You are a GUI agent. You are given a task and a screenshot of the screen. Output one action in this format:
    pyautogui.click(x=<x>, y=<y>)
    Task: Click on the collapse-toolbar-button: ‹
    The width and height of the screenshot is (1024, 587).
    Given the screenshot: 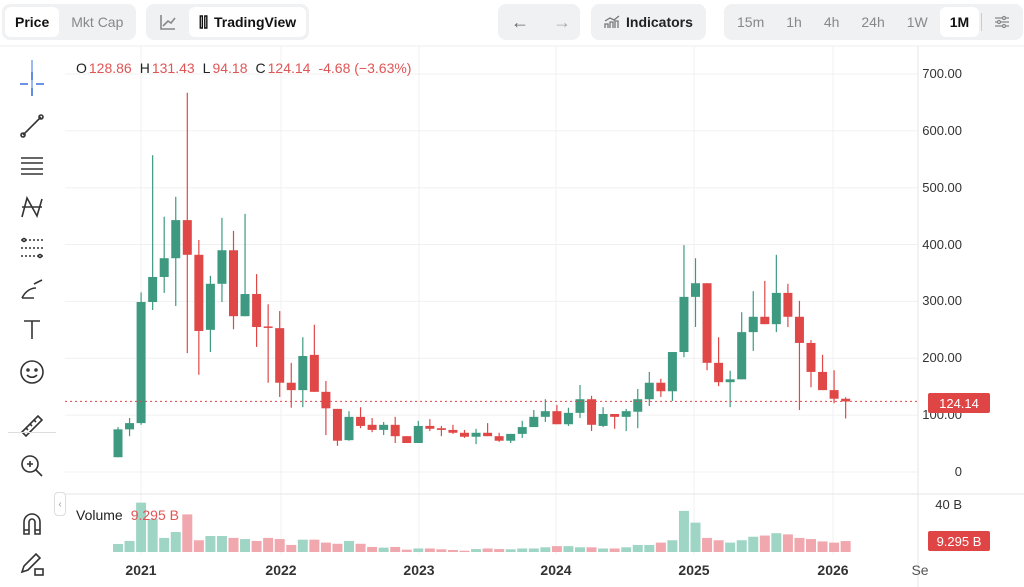 What is the action you would take?
    pyautogui.click(x=60, y=504)
    